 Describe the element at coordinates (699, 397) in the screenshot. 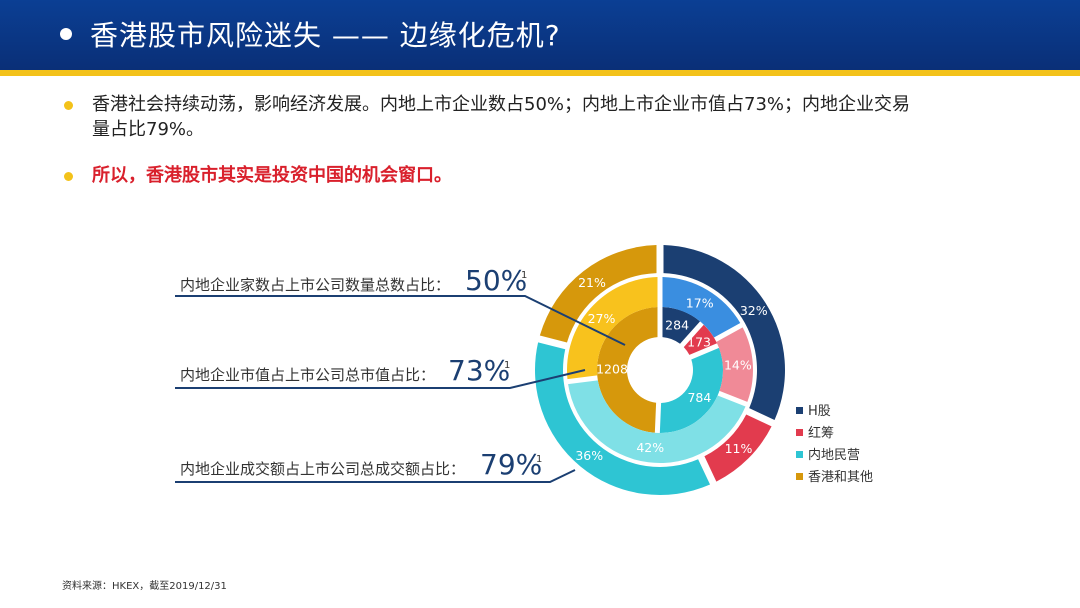

I see `inner-ring-label-2: 784` at that location.